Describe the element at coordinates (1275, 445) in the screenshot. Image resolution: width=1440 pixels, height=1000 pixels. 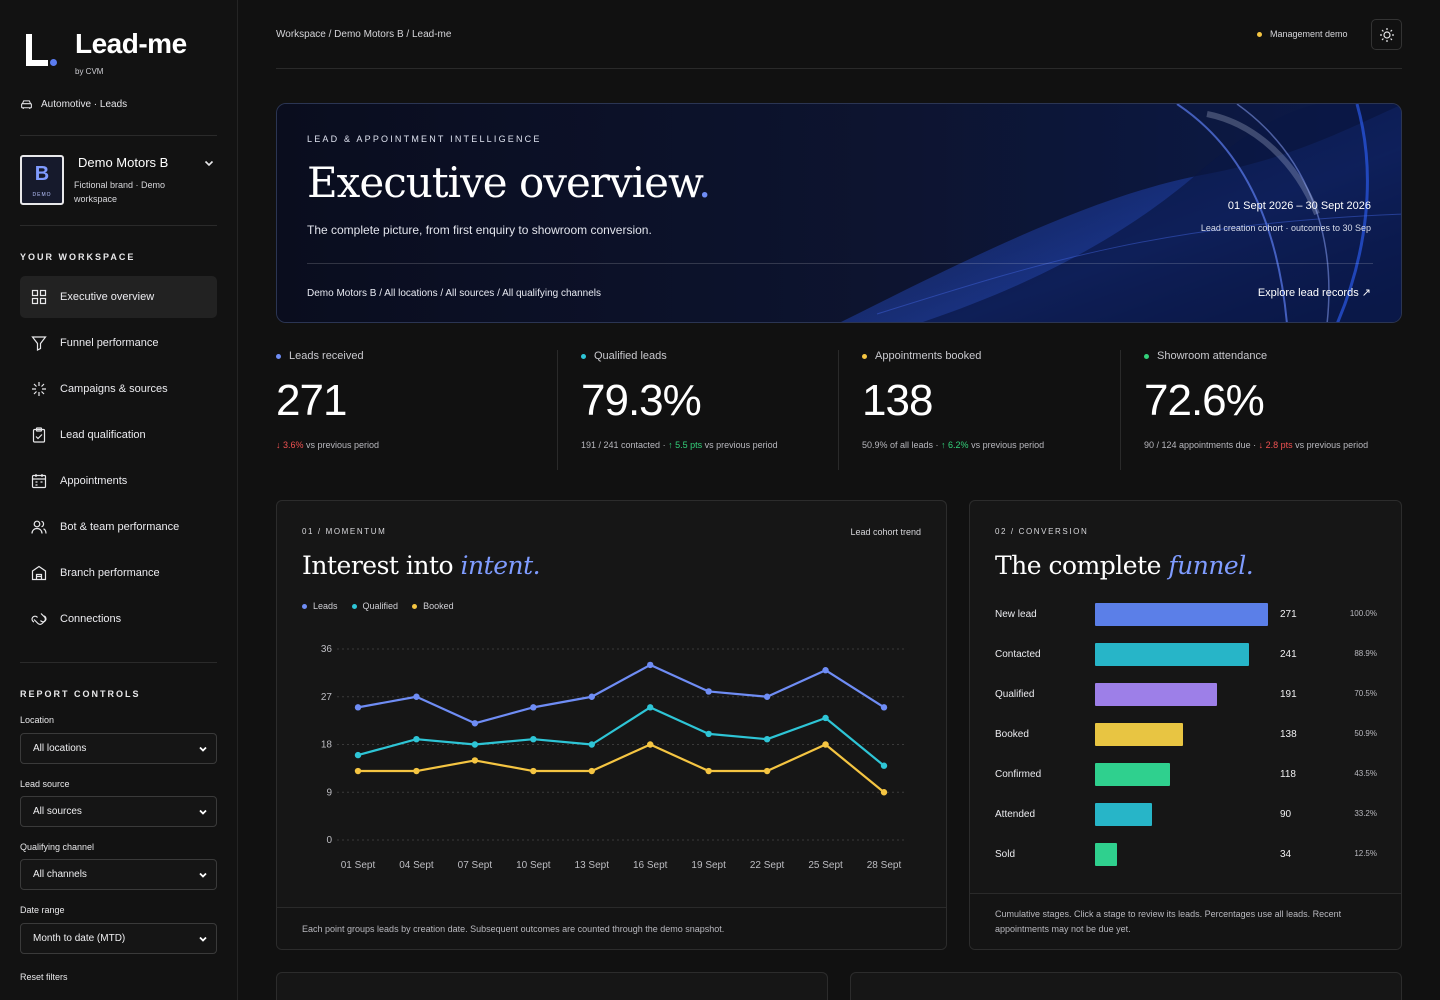
I see `kpi-delta: ↓ 2.8 pts` at that location.